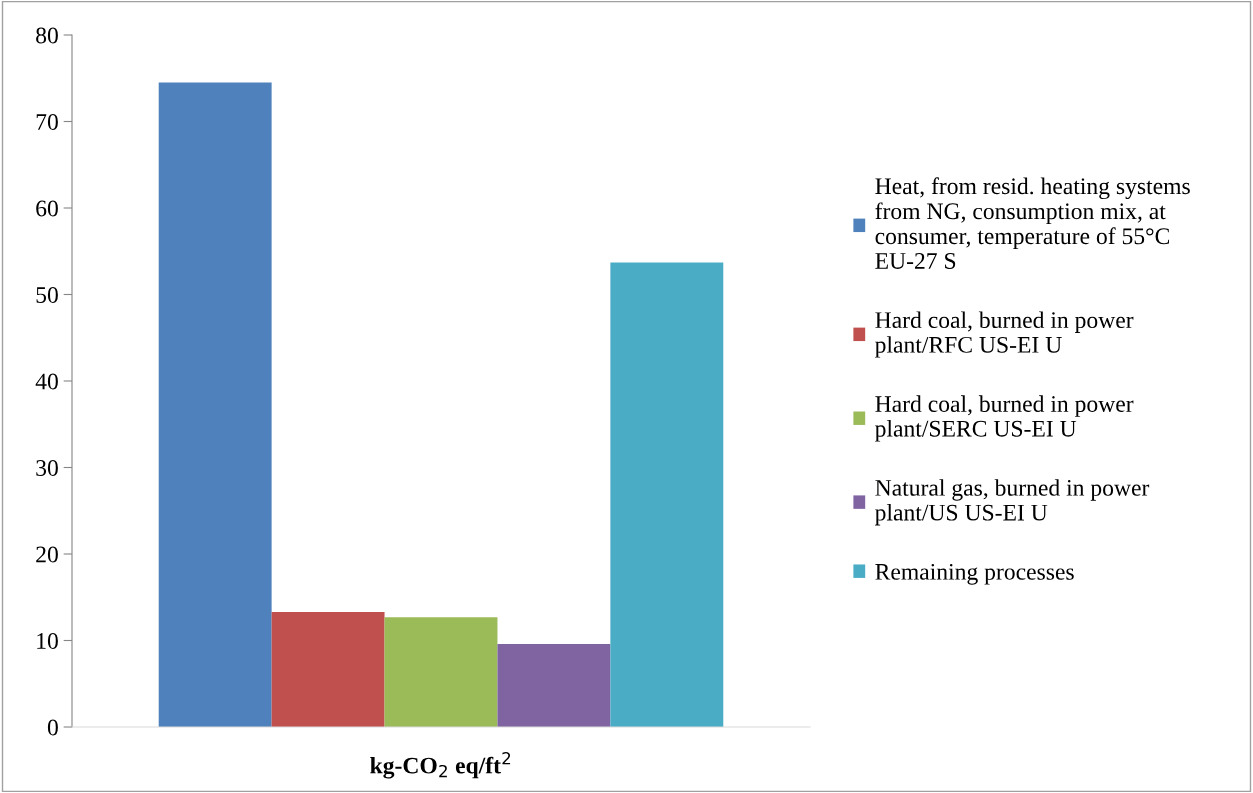 The image size is (1253, 793). I want to click on x-tick-label: kg-CO$_{2}$ eq/ft$^{2}$, so click(440, 765).